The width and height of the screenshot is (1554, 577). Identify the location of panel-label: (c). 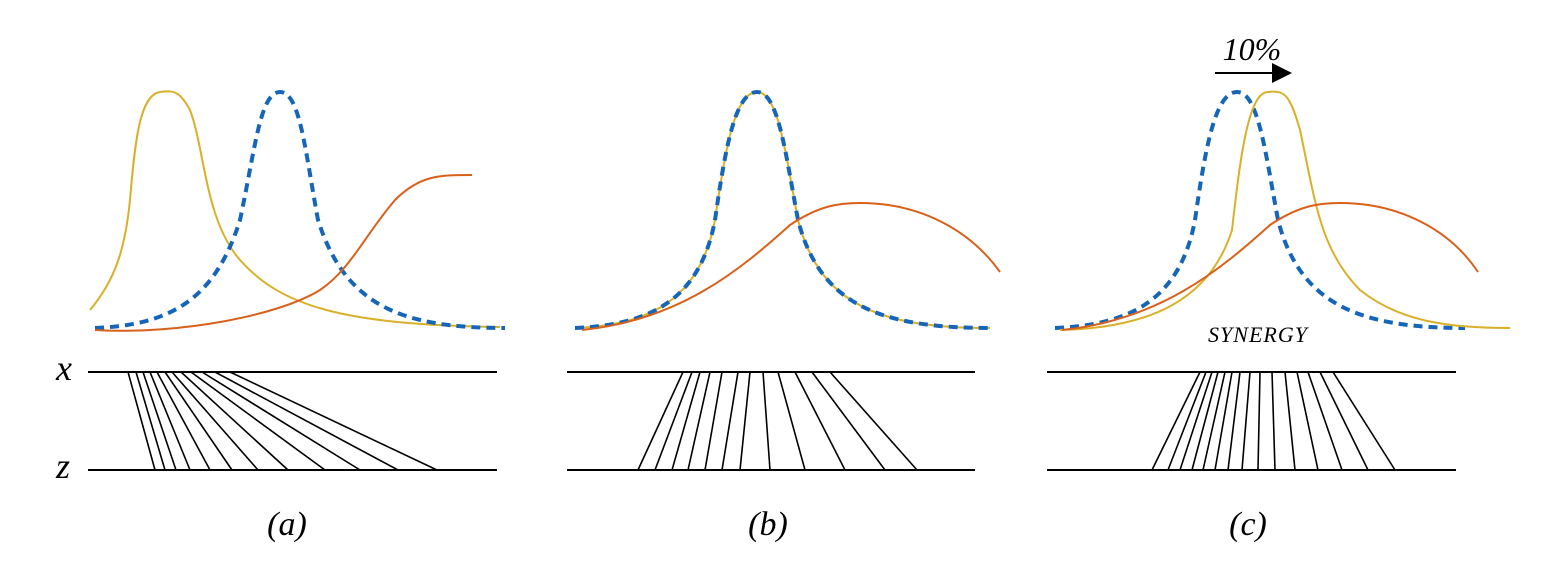
(1248, 524).